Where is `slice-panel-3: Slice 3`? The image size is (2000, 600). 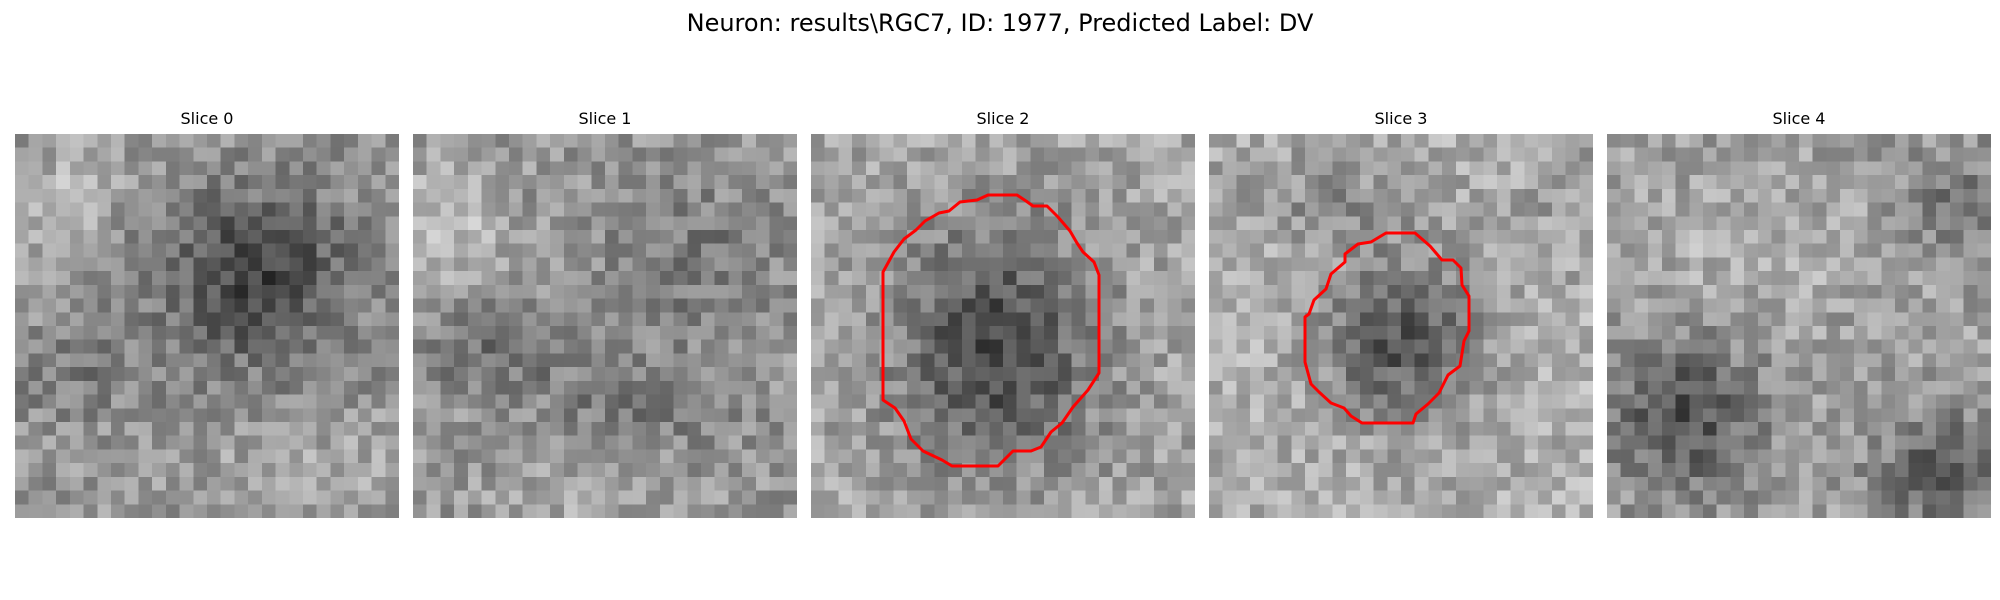 slice-panel-3: Slice 3 is located at coordinates (1401, 311).